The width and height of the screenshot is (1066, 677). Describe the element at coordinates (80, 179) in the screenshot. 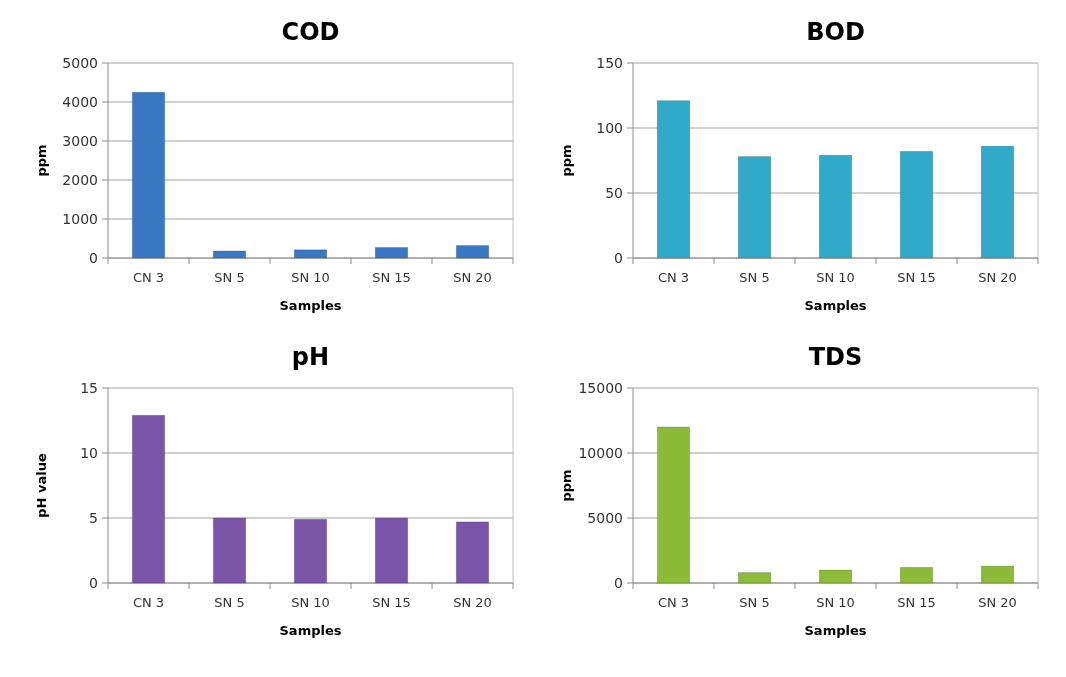

I see `y-tick-label: 2000` at that location.